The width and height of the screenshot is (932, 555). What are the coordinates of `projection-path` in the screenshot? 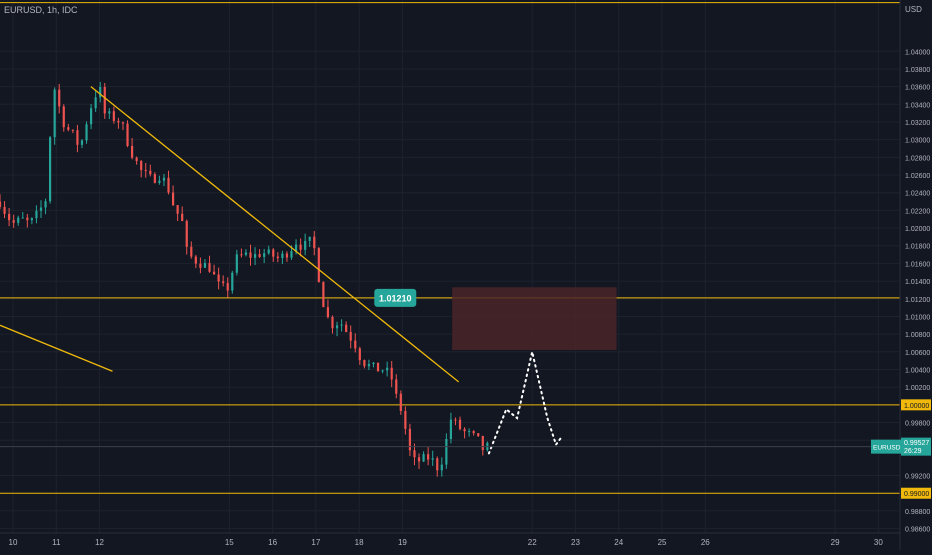 It's located at (525, 403).